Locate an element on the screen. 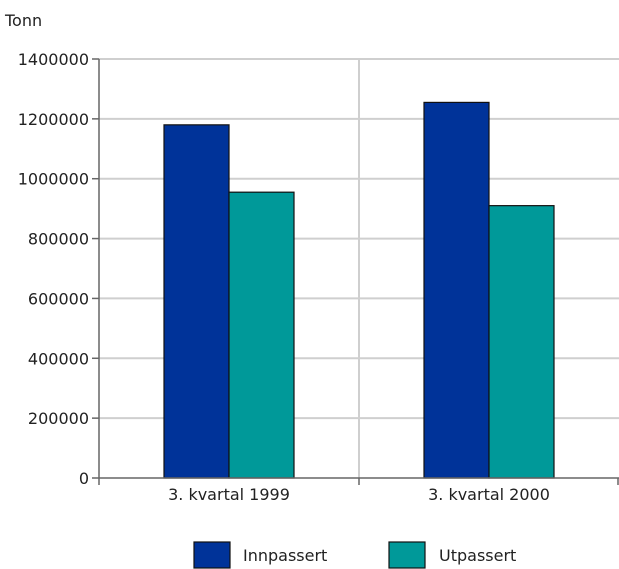 The image size is (619, 569). y-tick-label: 0 is located at coordinates (84, 478).